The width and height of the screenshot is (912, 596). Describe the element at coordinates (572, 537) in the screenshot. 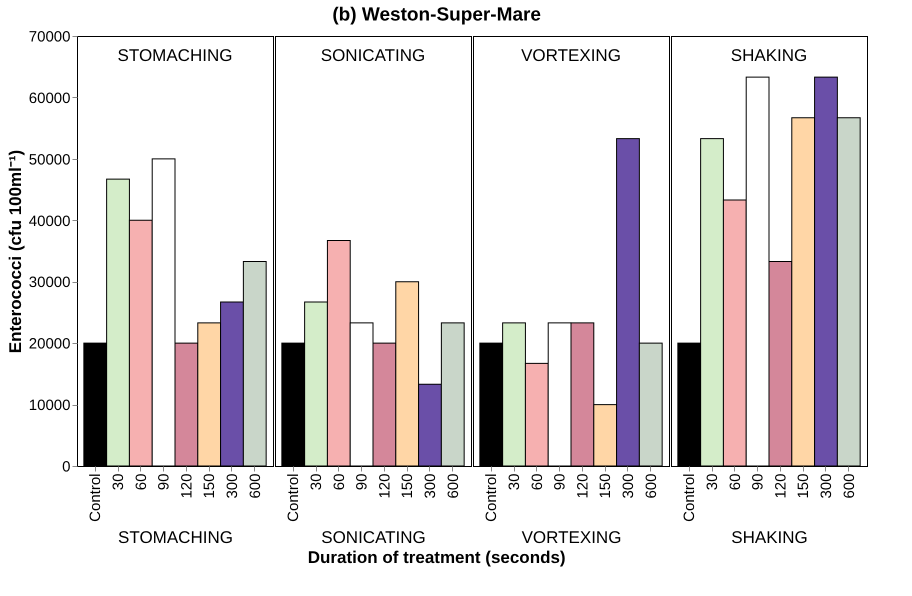

I see `x-axis-title: VORTEXING` at that location.